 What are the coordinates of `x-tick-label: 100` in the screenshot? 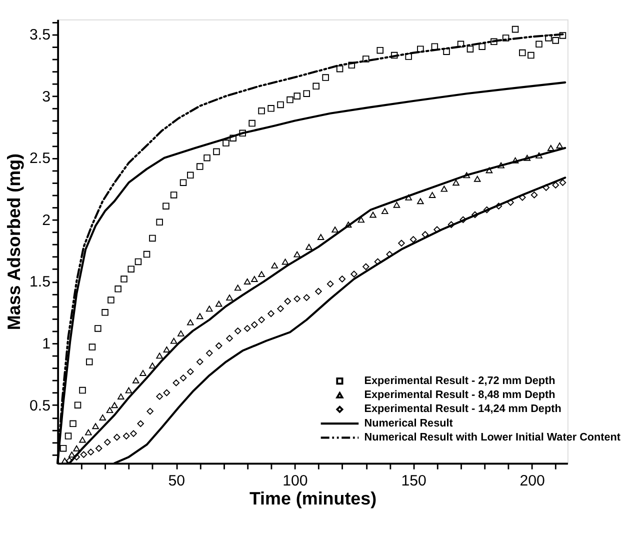 It's located at (295, 481).